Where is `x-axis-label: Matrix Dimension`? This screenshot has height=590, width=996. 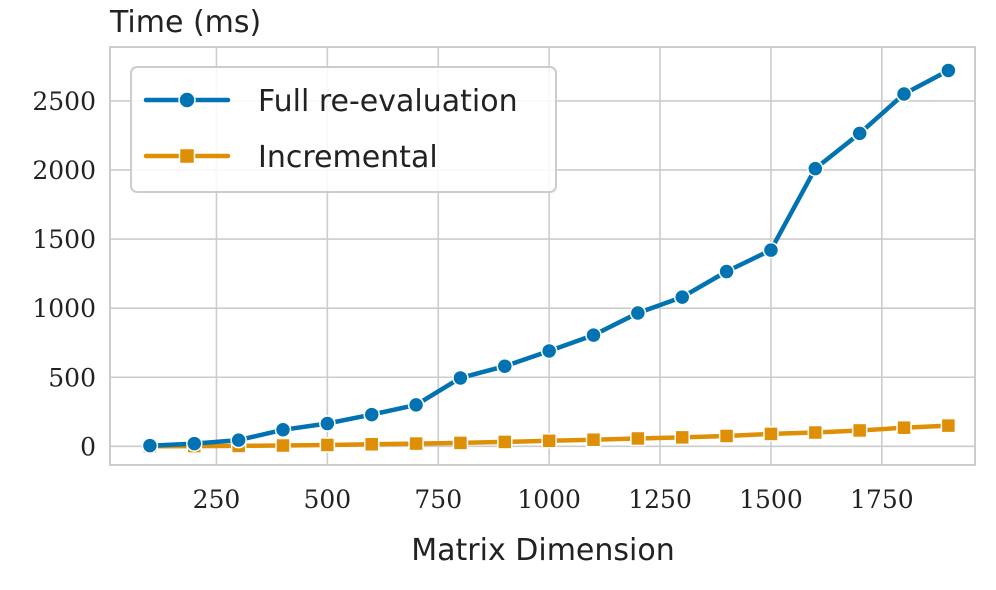
x-axis-label: Matrix Dimension is located at coordinates (542, 550).